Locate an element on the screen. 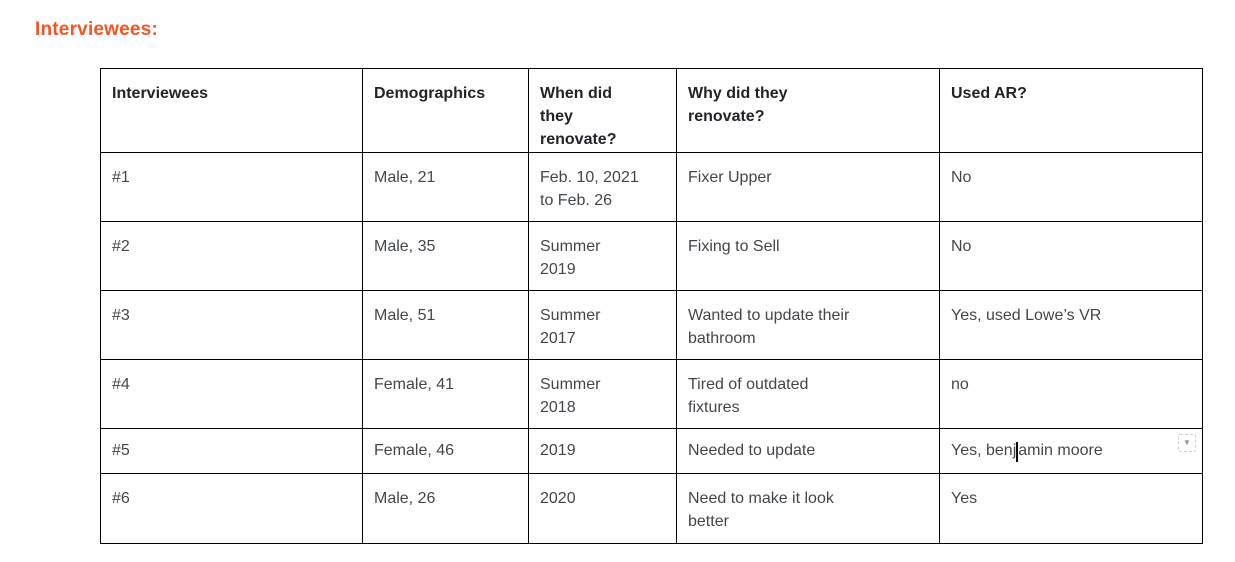  chevron-down-icon: ▼ is located at coordinates (1187, 442).